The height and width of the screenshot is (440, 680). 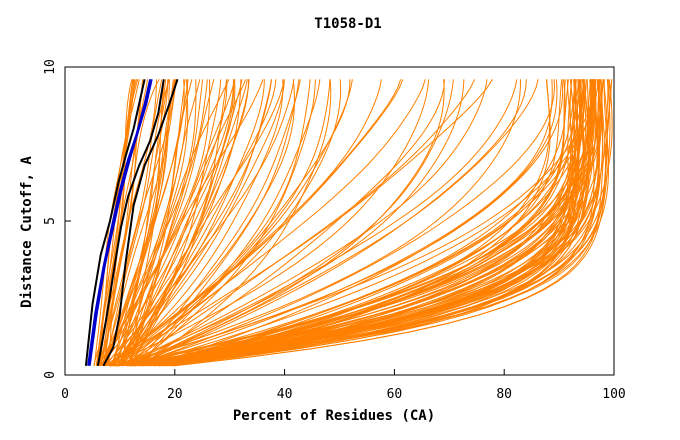 I want to click on chart-title: T1058-D1, so click(x=347, y=24).